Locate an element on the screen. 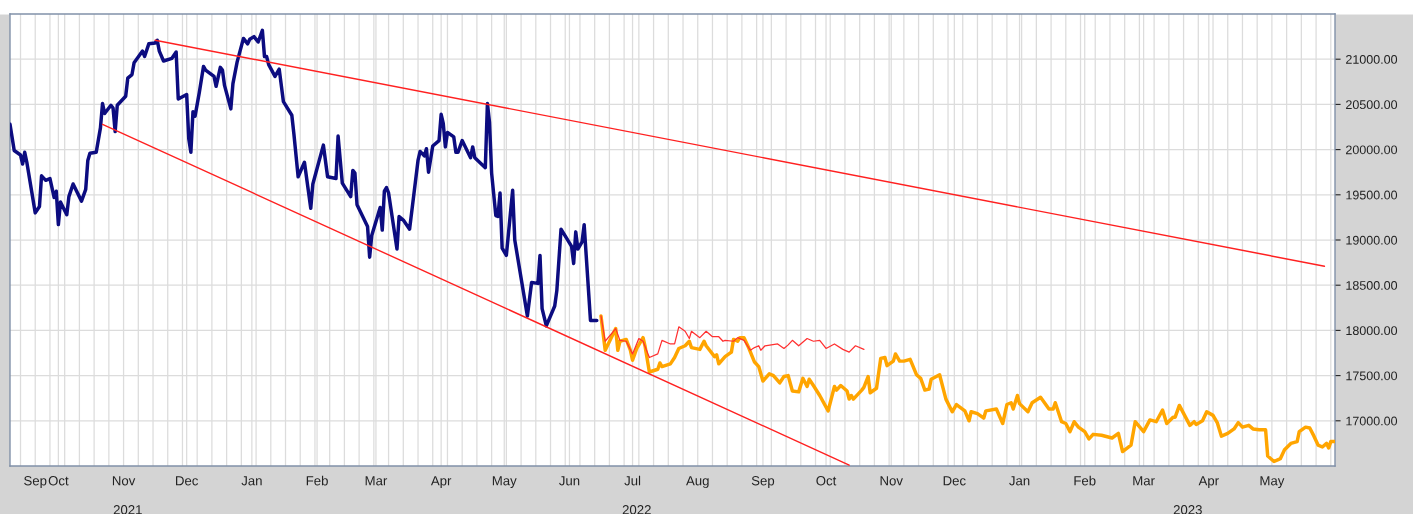 This screenshot has width=1413, height=514. y-tick-label: 18000.00 is located at coordinates (1372, 331).